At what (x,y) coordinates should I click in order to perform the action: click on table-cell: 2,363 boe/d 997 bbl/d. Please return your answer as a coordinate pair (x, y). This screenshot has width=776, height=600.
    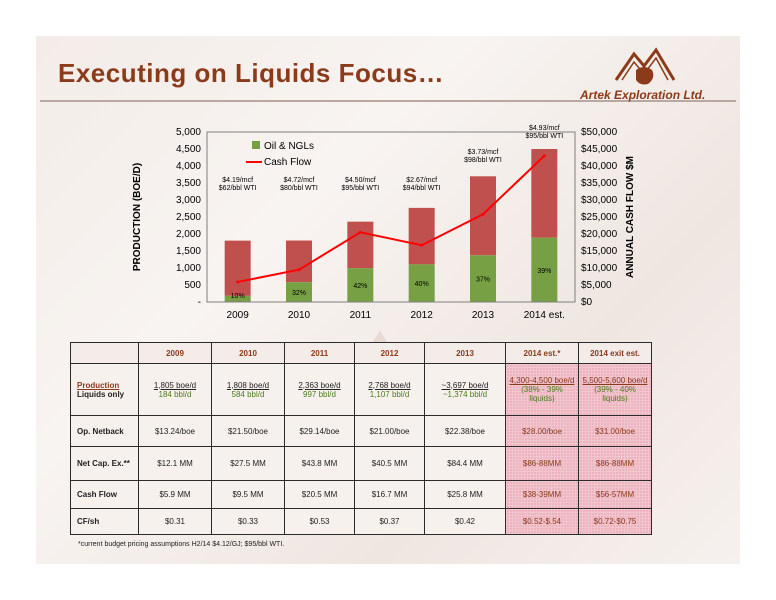
    Looking at the image, I should click on (319, 389).